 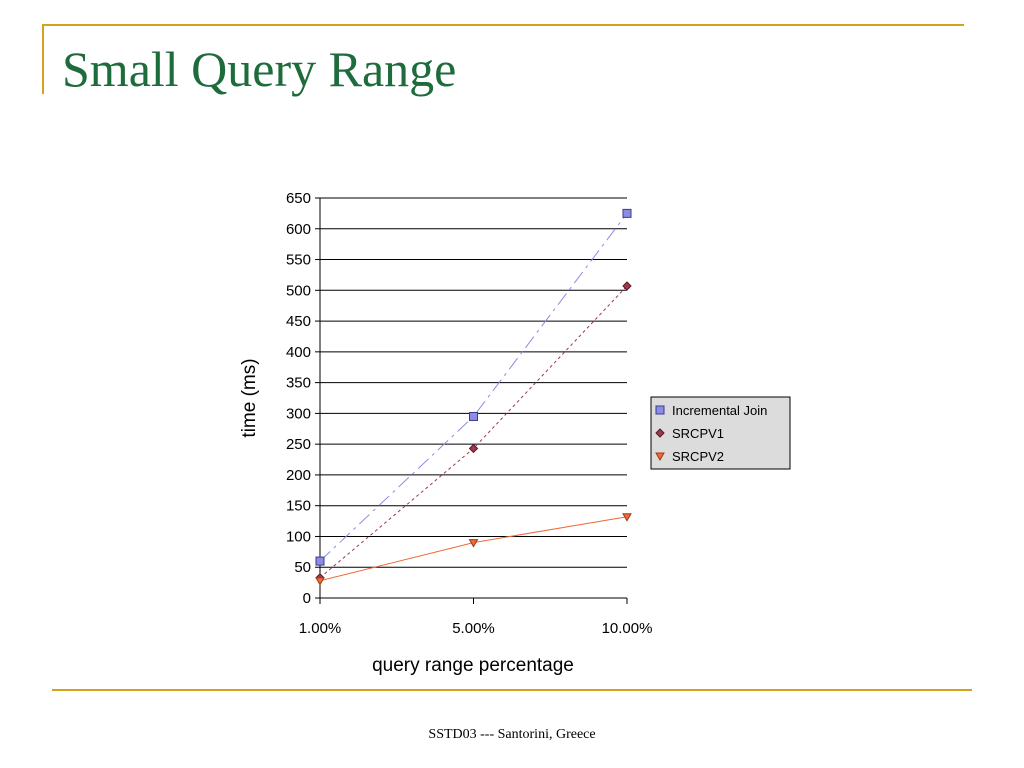 What do you see at coordinates (698, 456) in the screenshot?
I see `legend-label: SRCPV2` at bounding box center [698, 456].